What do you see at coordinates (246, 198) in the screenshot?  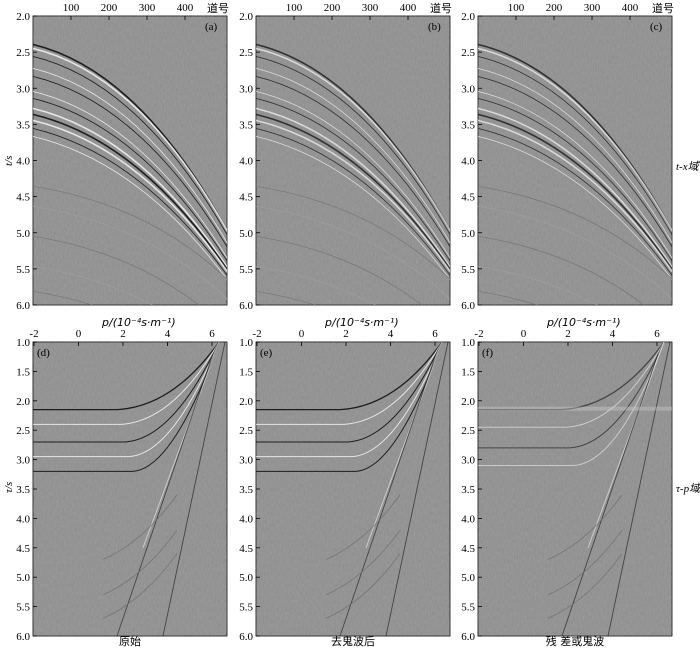 I see `y-tick-label: 4.5` at bounding box center [246, 198].